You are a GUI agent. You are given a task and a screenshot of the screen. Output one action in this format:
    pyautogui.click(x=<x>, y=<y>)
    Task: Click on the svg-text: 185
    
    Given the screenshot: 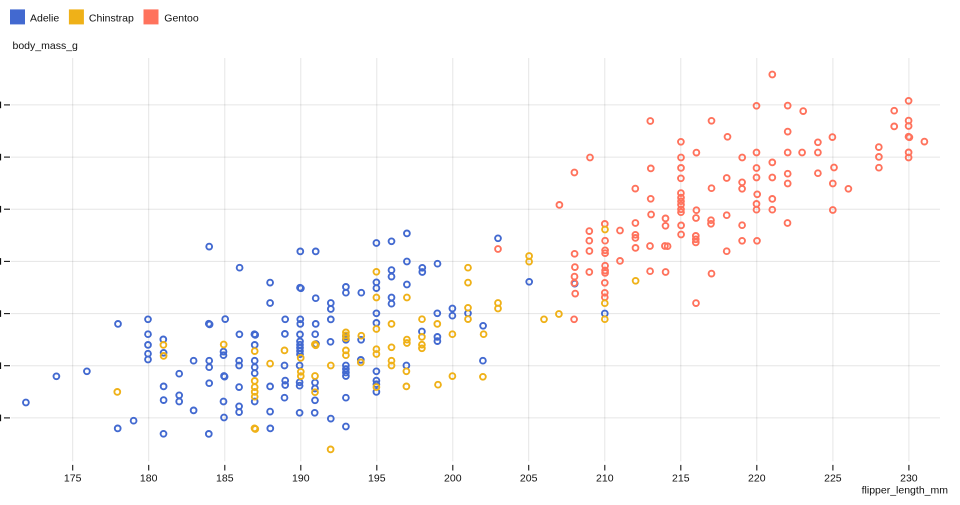 What is the action you would take?
    pyautogui.click(x=225, y=479)
    